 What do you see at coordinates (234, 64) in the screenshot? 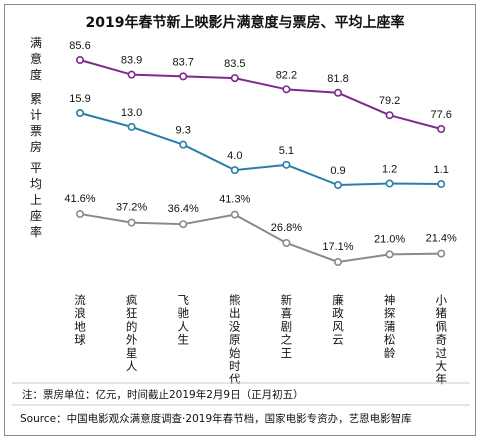
I see `data-label: 83.5` at bounding box center [234, 64].